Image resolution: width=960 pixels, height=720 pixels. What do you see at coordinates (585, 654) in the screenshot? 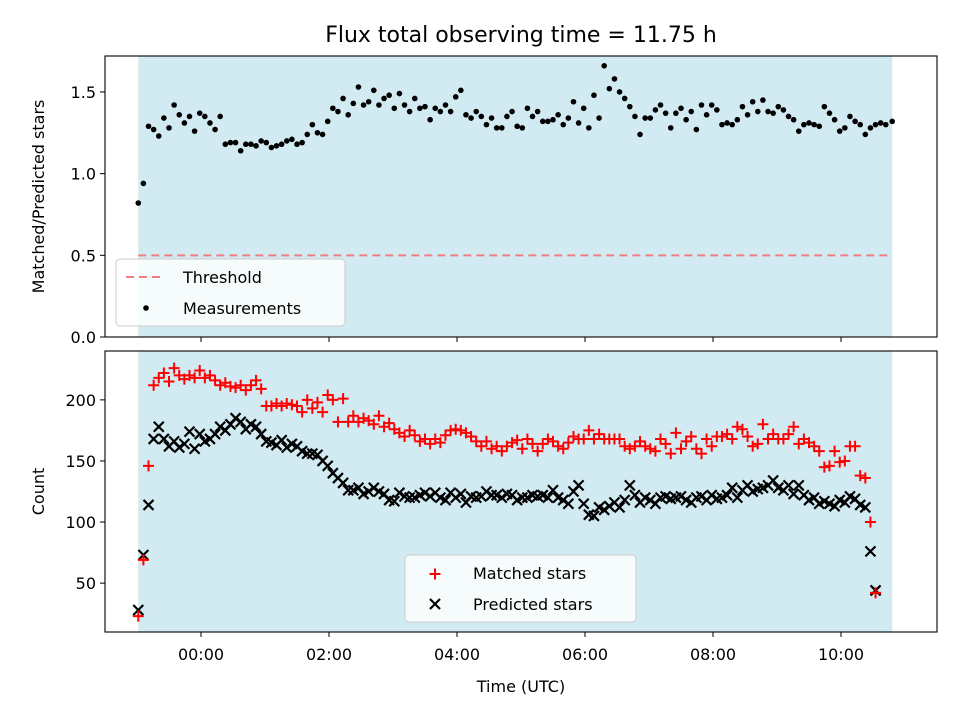
I see `x-tick-label: 06:00` at bounding box center [585, 654].